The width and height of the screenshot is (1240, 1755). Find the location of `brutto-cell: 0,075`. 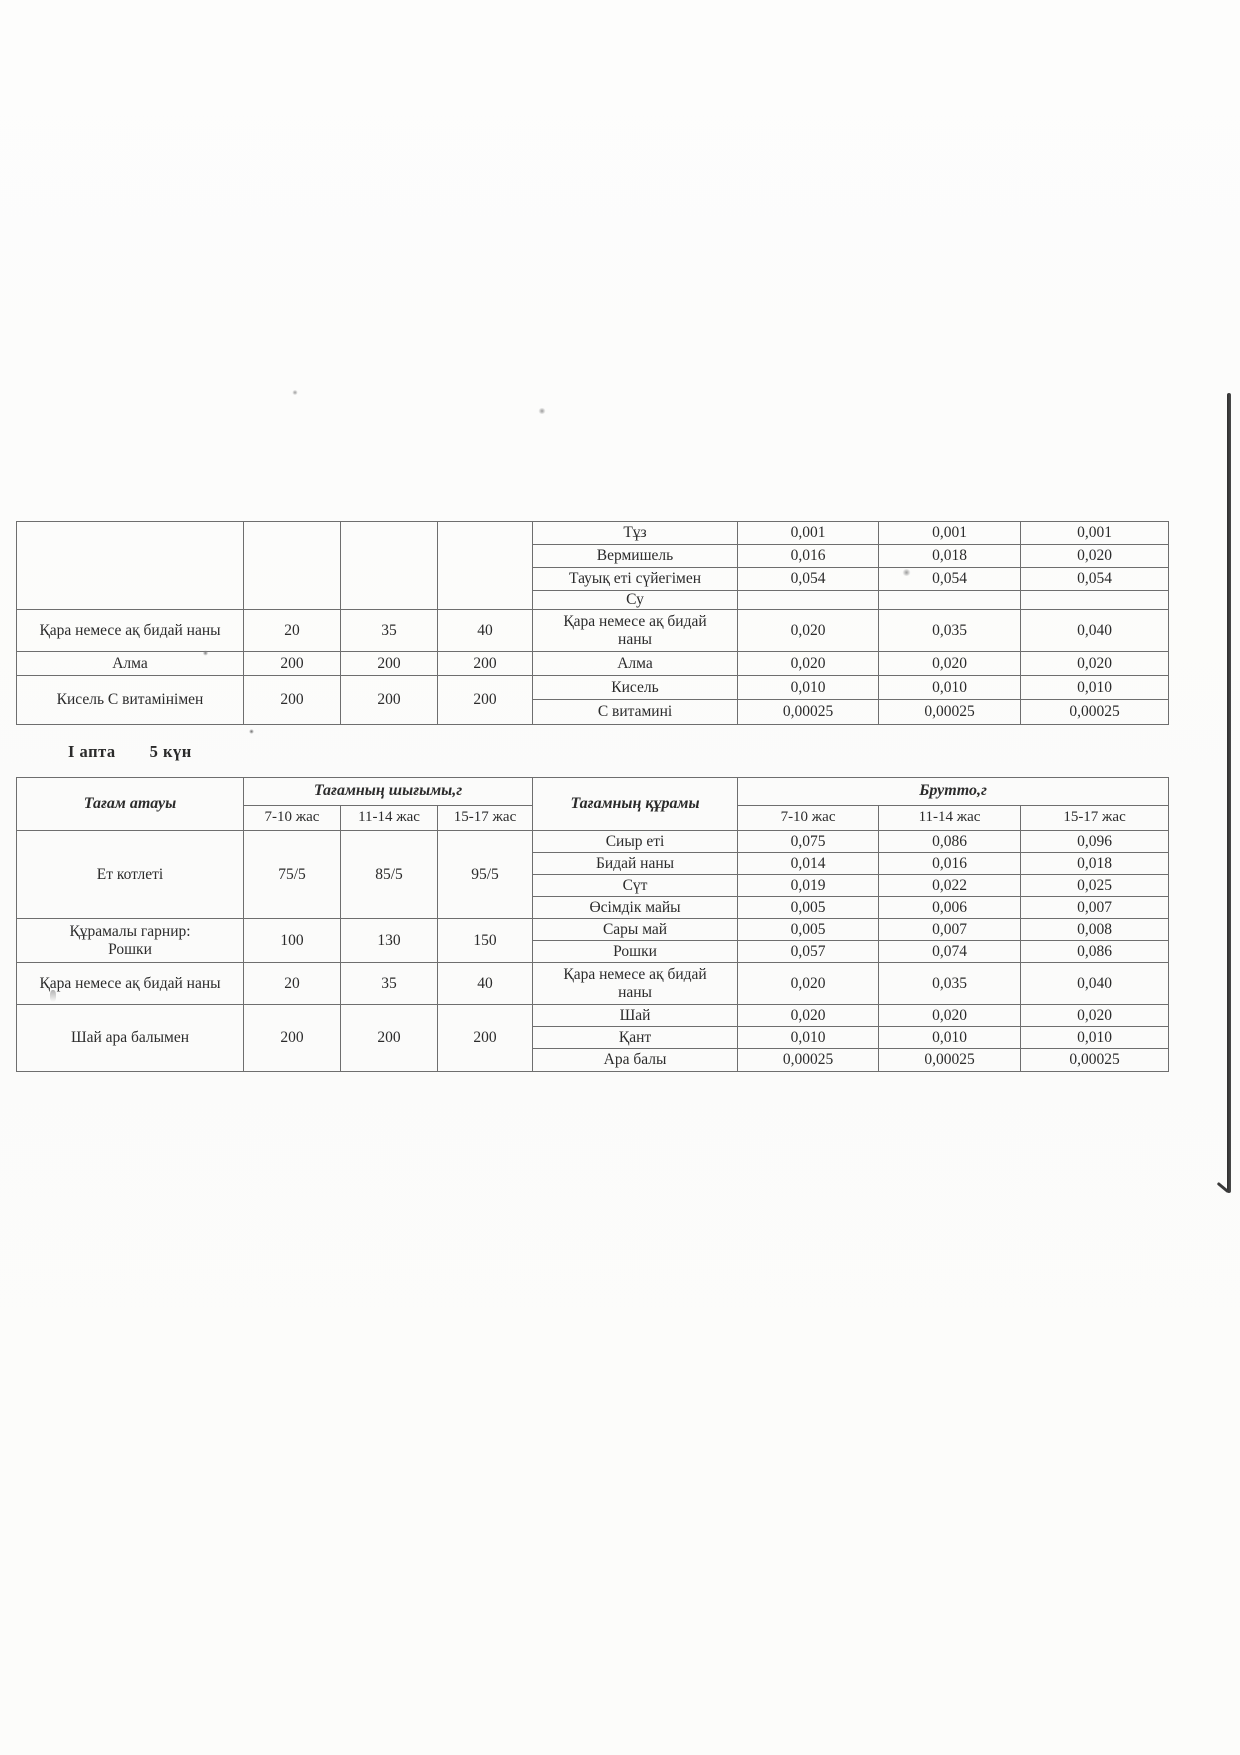

brutto-cell: 0,075 is located at coordinates (808, 841).